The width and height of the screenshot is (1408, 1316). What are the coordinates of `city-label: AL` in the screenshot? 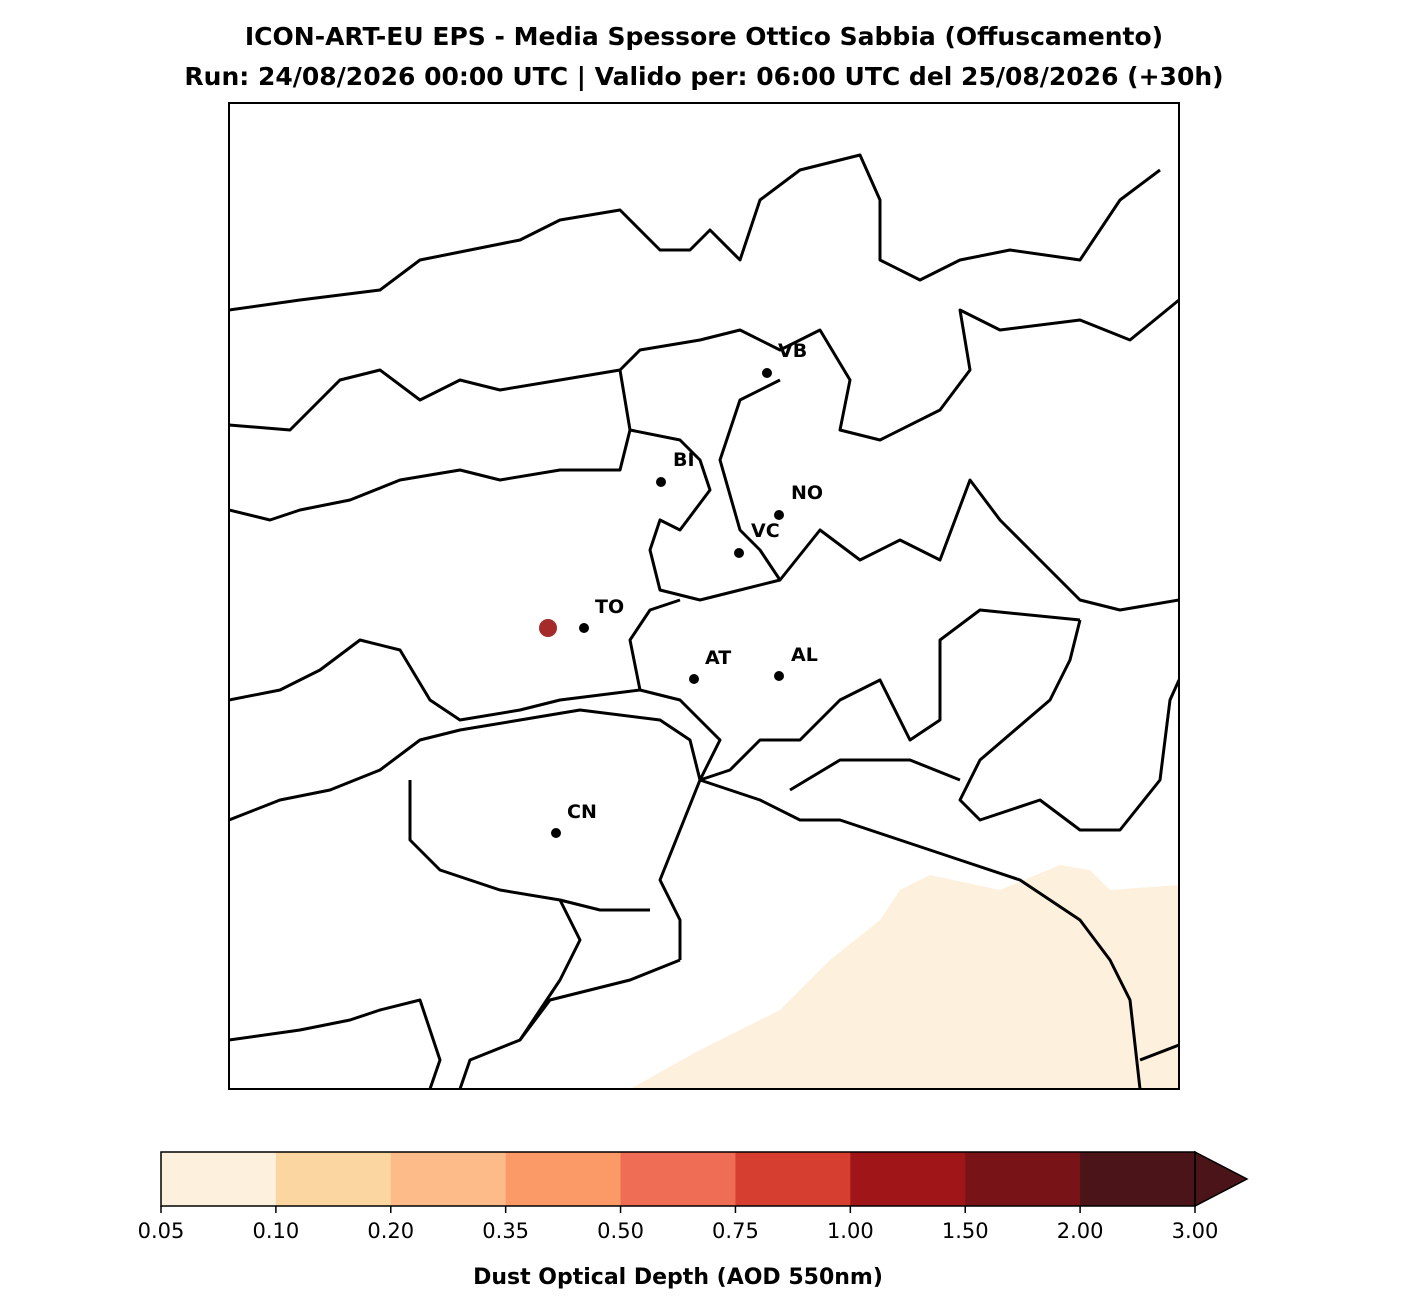 It's located at (804, 655).